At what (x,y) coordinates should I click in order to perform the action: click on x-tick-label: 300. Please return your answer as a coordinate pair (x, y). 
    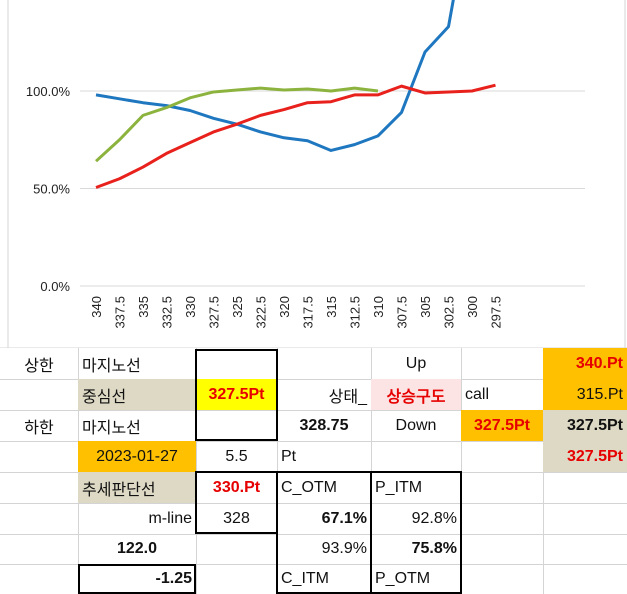
    Looking at the image, I should click on (472, 307).